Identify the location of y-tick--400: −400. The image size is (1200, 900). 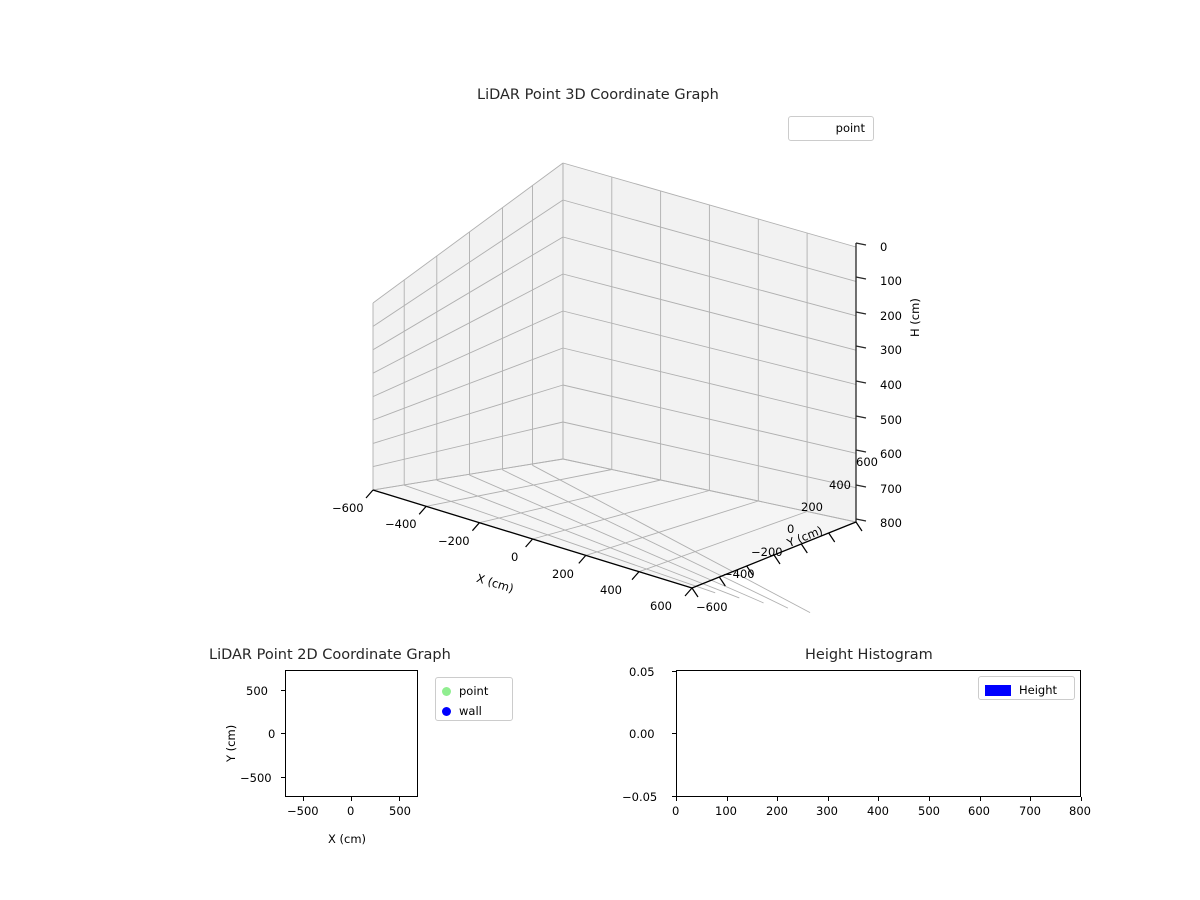
(739, 574).